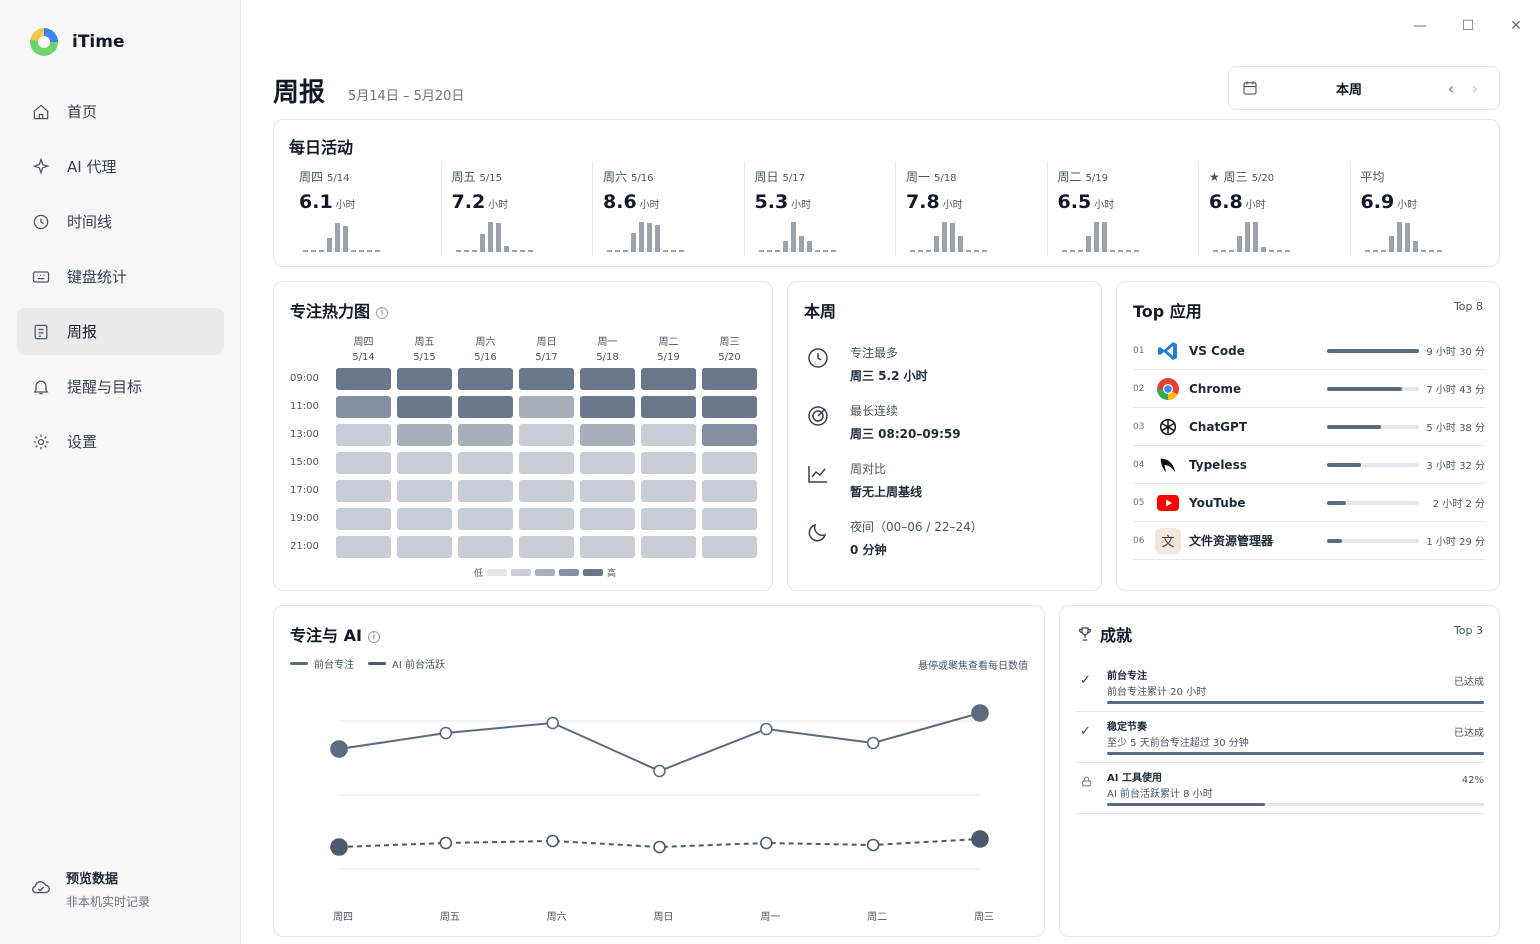  Describe the element at coordinates (120, 111) in the screenshot. I see `nav-item-0: 首页` at that location.